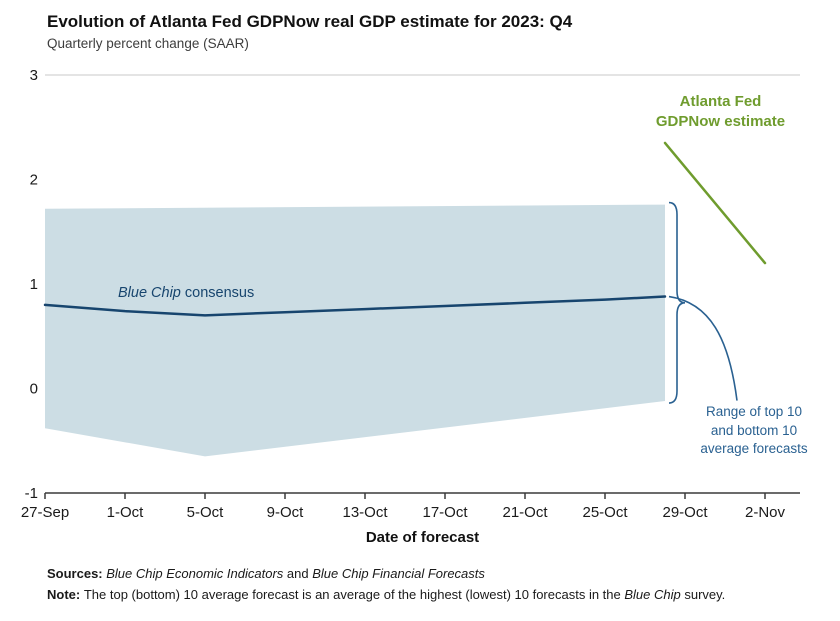 This screenshot has width=840, height=621. What do you see at coordinates (652, 594) in the screenshot?
I see `note-bluechip-italic: Blue Chip` at bounding box center [652, 594].